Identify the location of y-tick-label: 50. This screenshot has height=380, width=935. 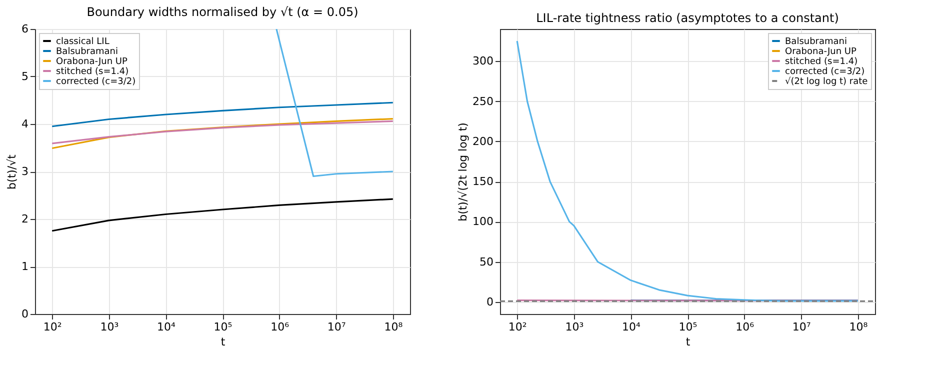
(487, 261).